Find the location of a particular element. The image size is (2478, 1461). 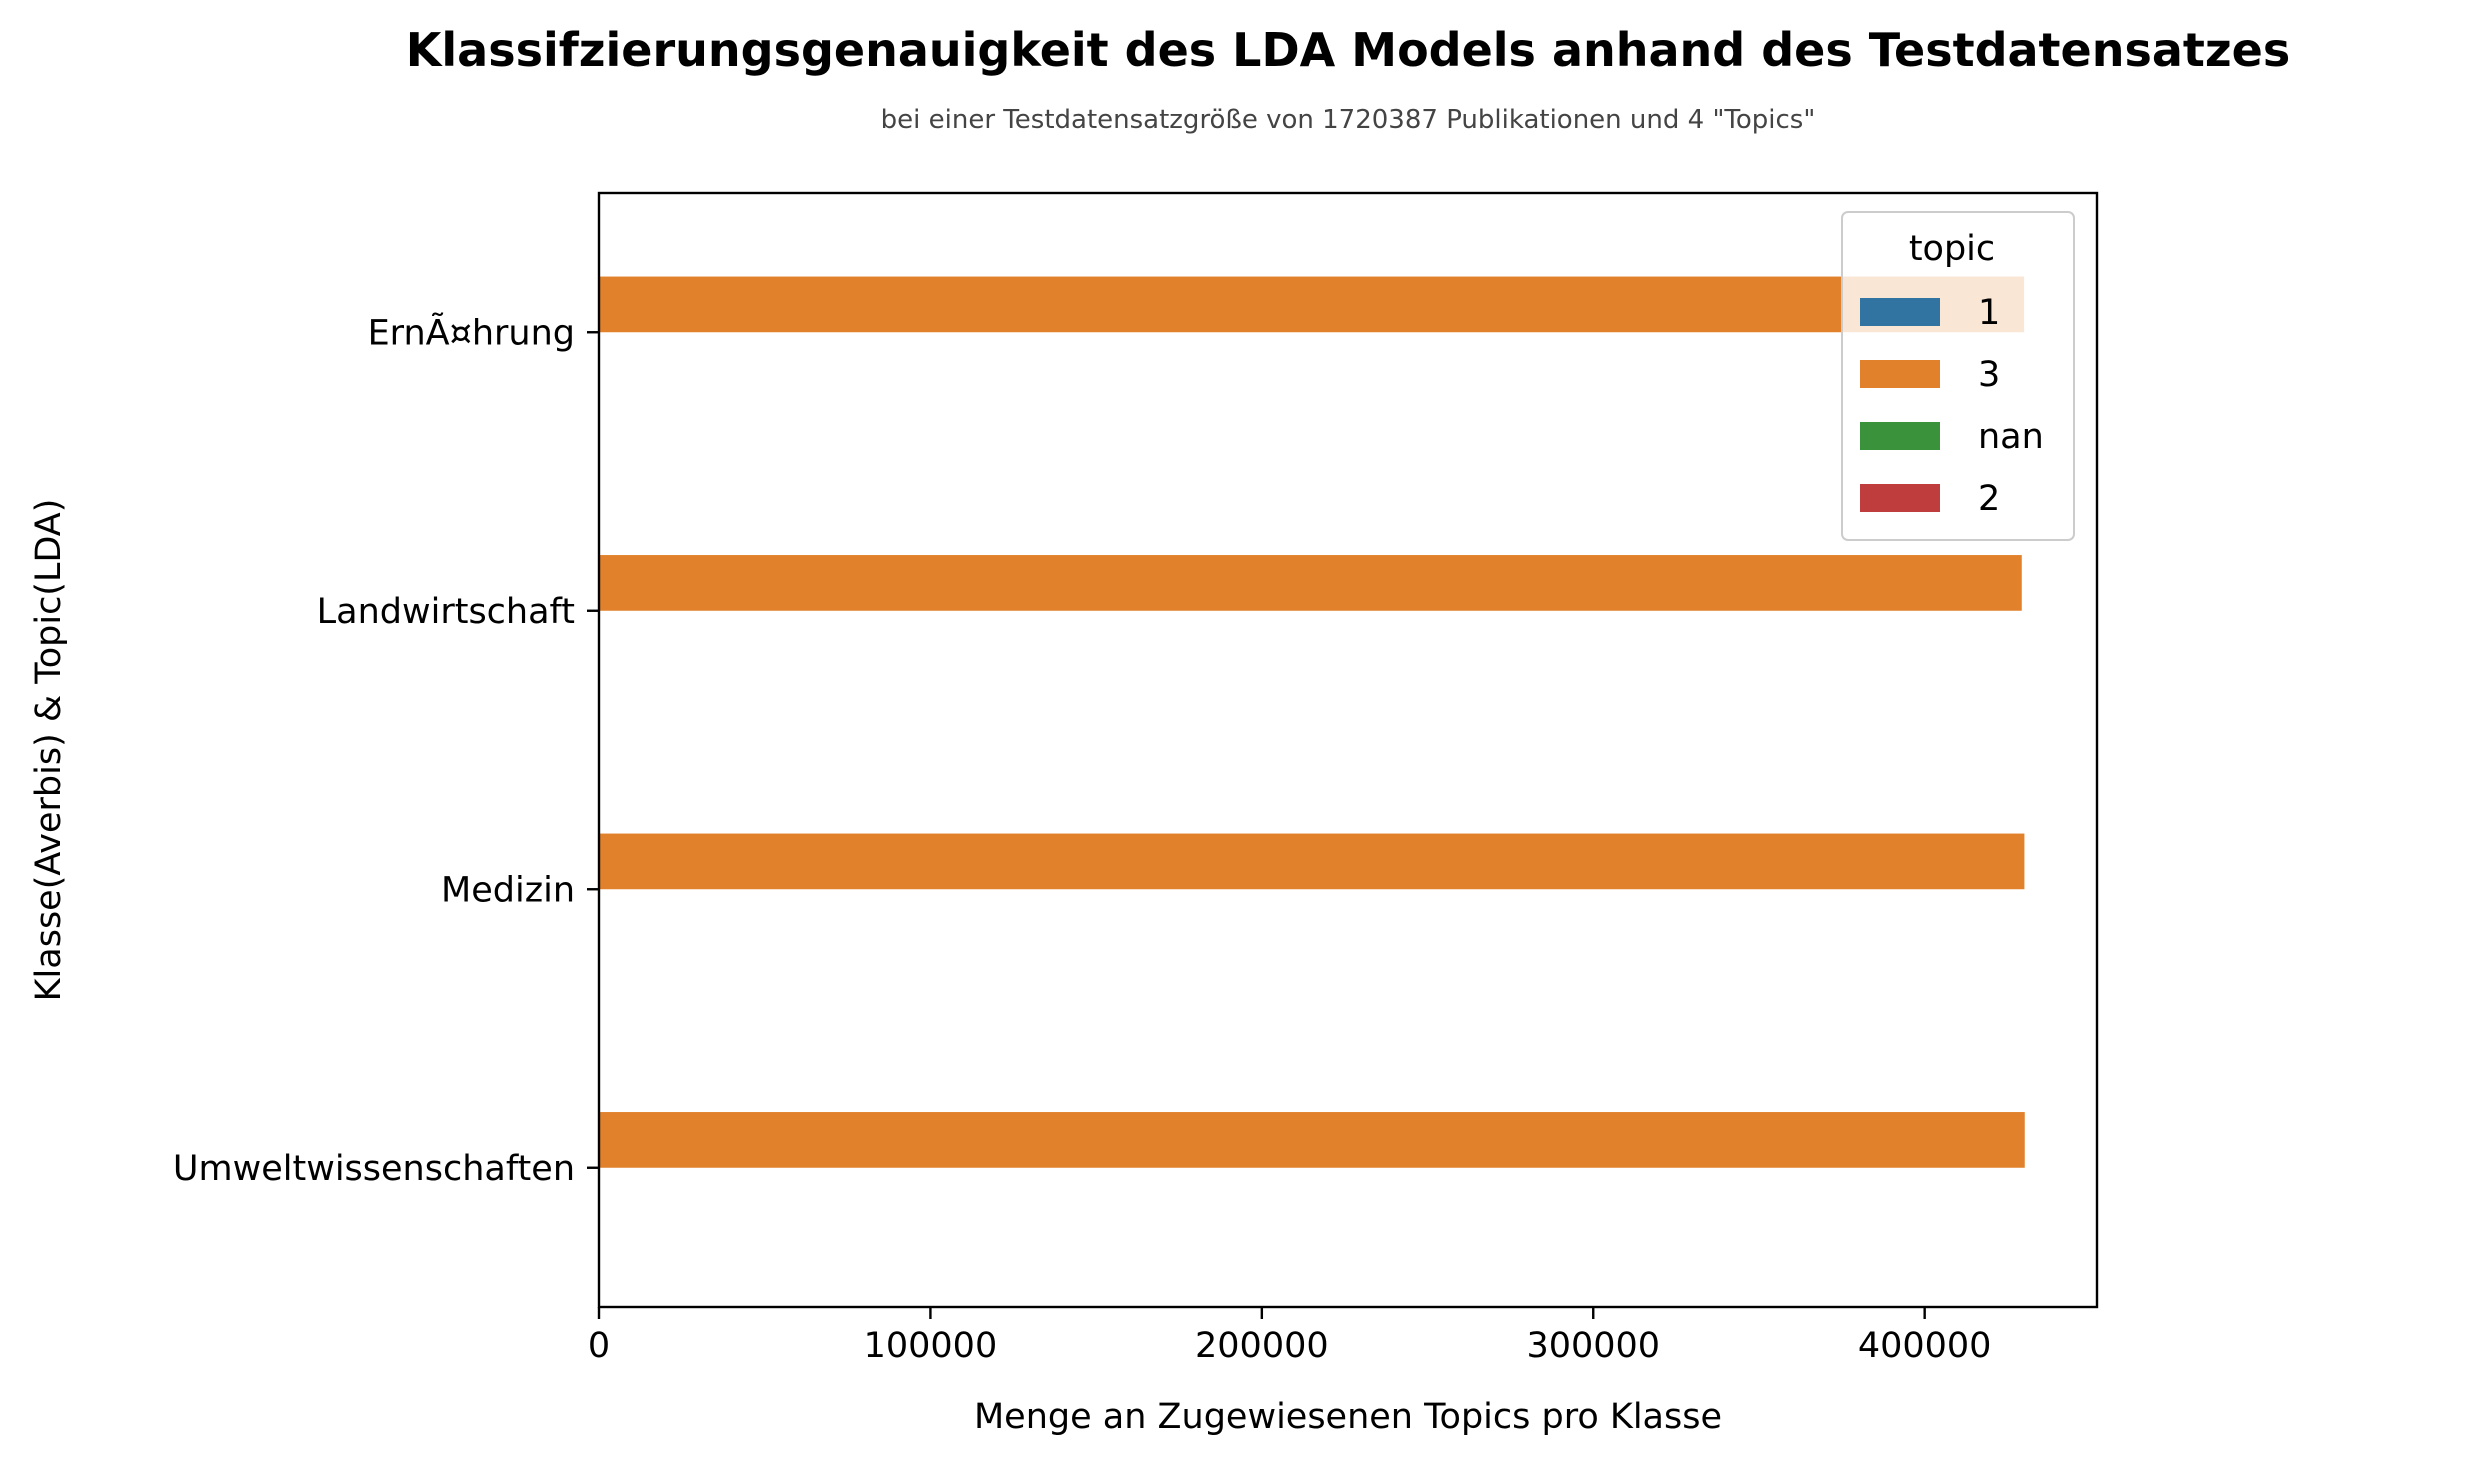

legend-label: 3 is located at coordinates (1989, 375).